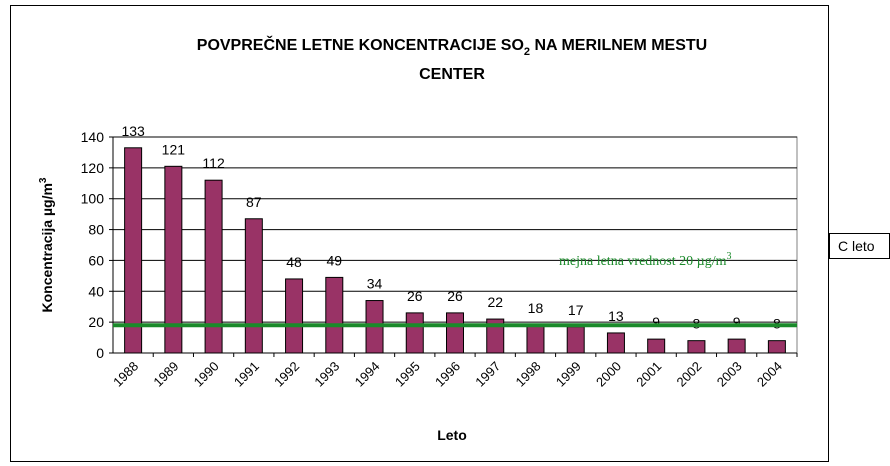 This screenshot has height=466, width=890. What do you see at coordinates (856, 246) in the screenshot?
I see `legend-text: C leto` at bounding box center [856, 246].